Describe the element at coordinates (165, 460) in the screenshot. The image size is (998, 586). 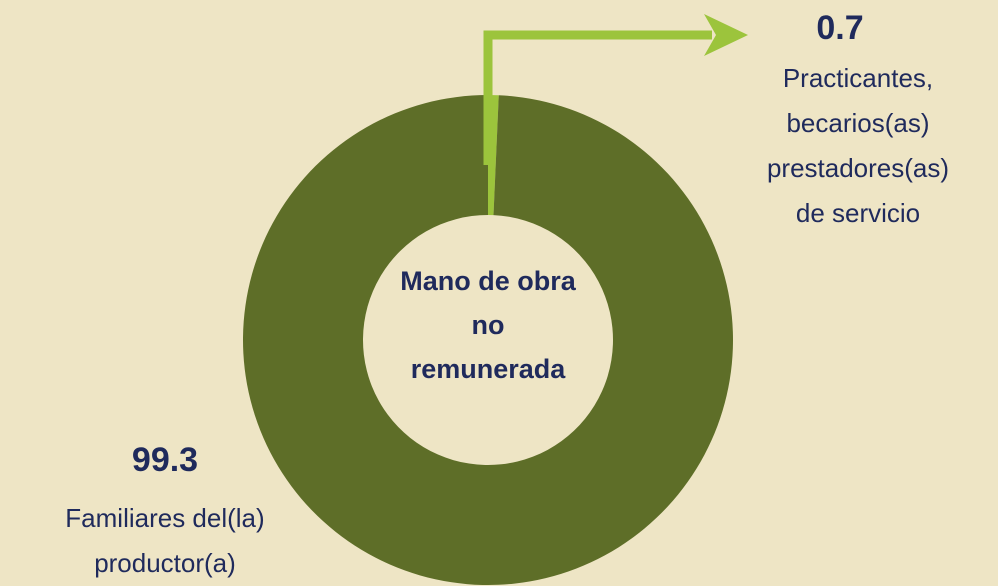
I see `value-label: 99.3` at that location.